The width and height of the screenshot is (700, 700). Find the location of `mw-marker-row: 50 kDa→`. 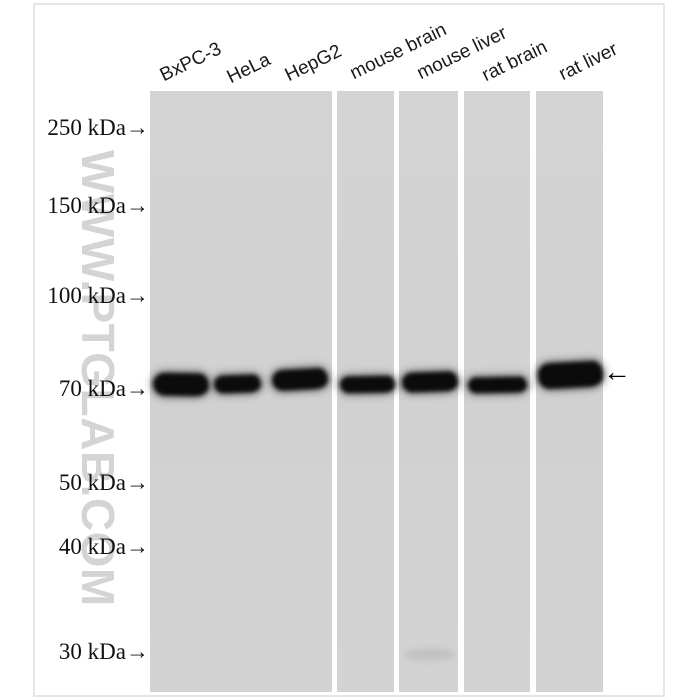

mw-marker-row: 50 kDa→ is located at coordinates (104, 483).